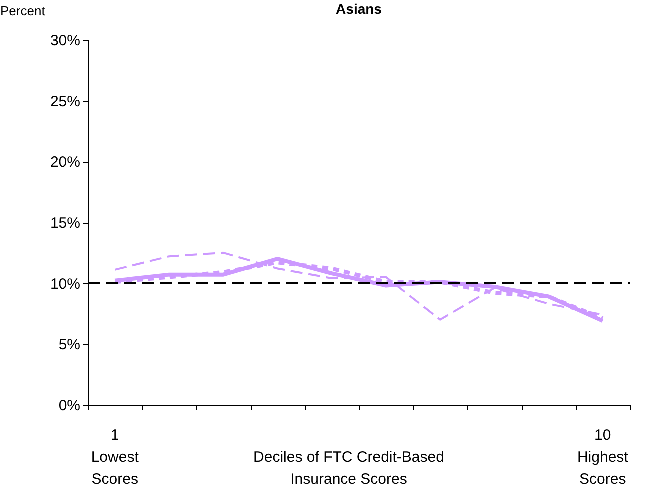  Describe the element at coordinates (65, 163) in the screenshot. I see `y-tick-label: 20%` at that location.